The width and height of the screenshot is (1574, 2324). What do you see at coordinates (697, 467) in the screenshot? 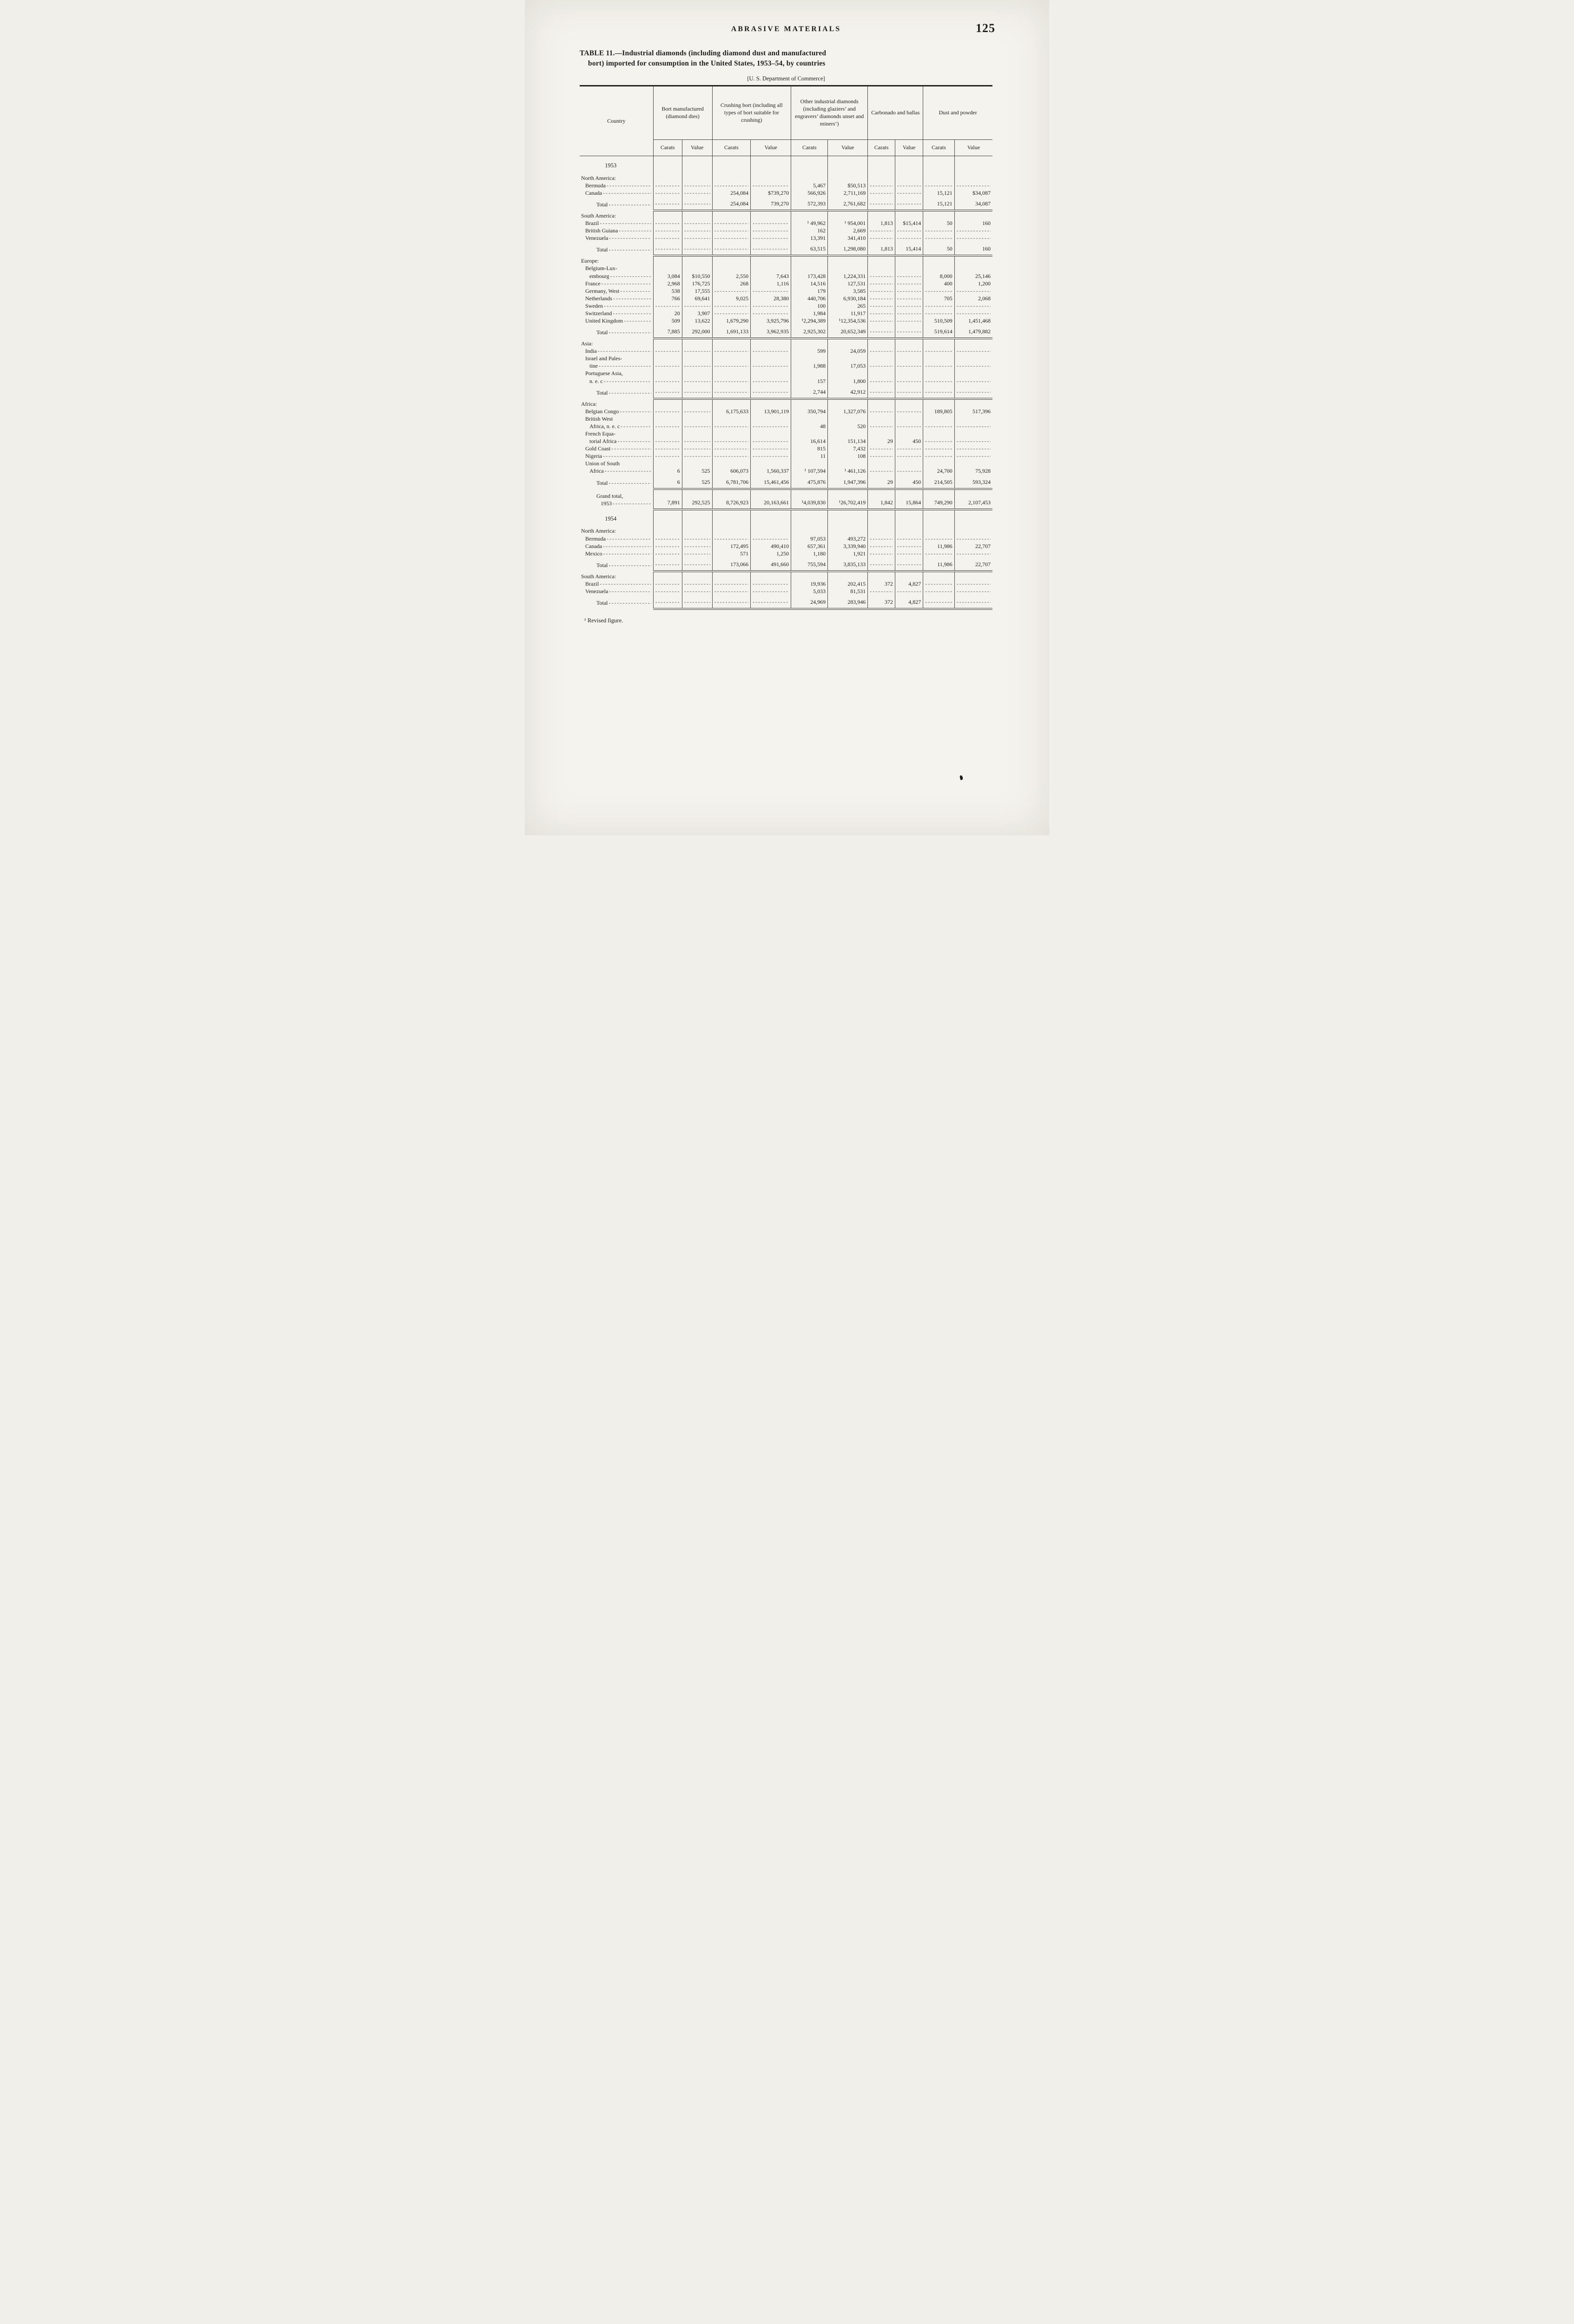
I see `data-cell: 525` at bounding box center [697, 467].